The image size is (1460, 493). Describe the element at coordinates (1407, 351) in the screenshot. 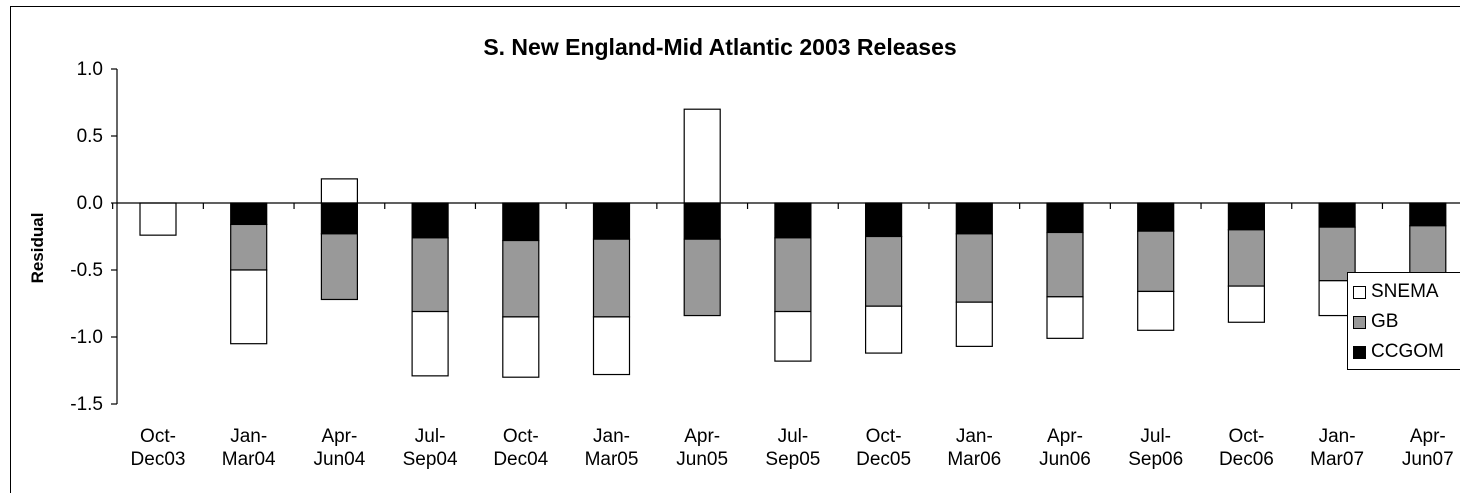

I see `legend-label-ccgom: CCGOM` at that location.